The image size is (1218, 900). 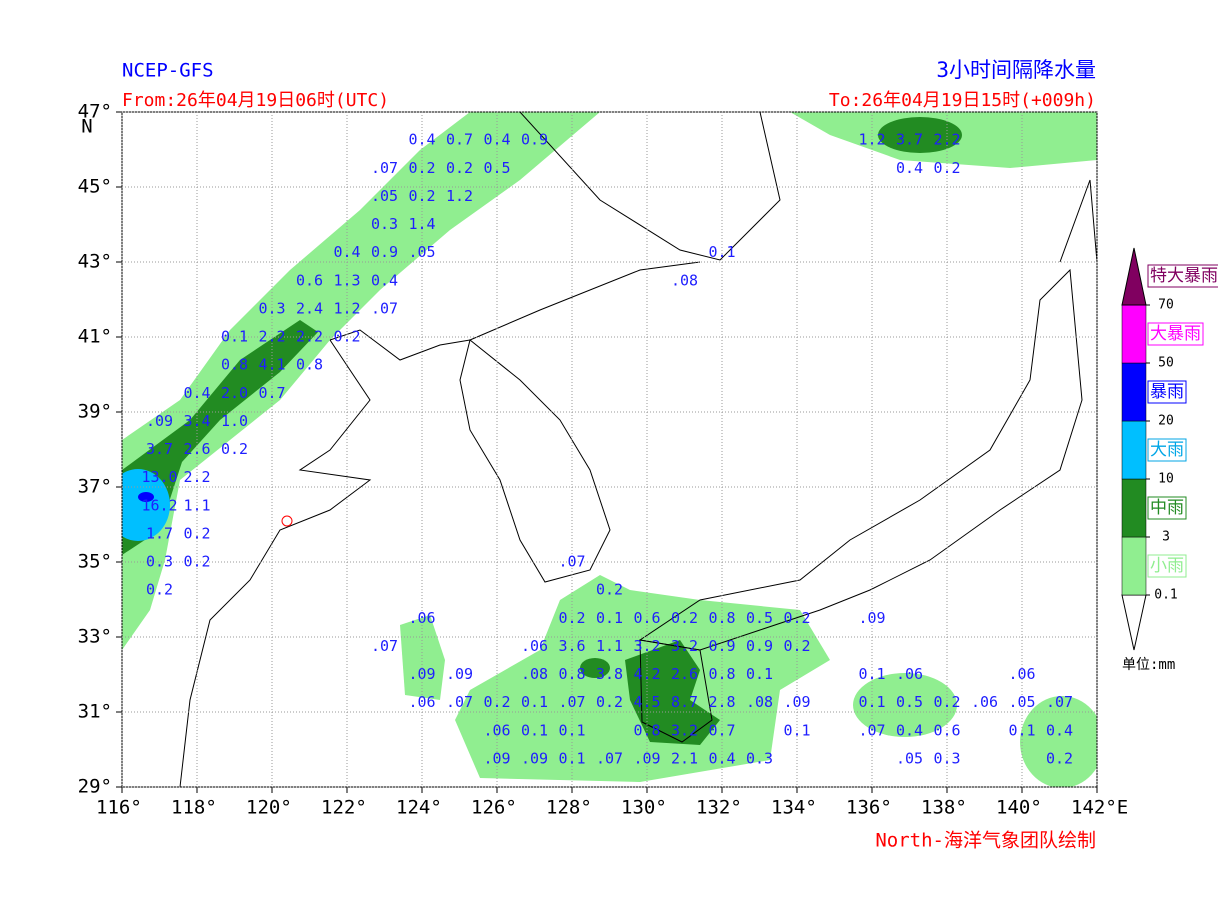 What do you see at coordinates (95, 637) in the screenshot?
I see `y-tick-label: 33°` at bounding box center [95, 637].